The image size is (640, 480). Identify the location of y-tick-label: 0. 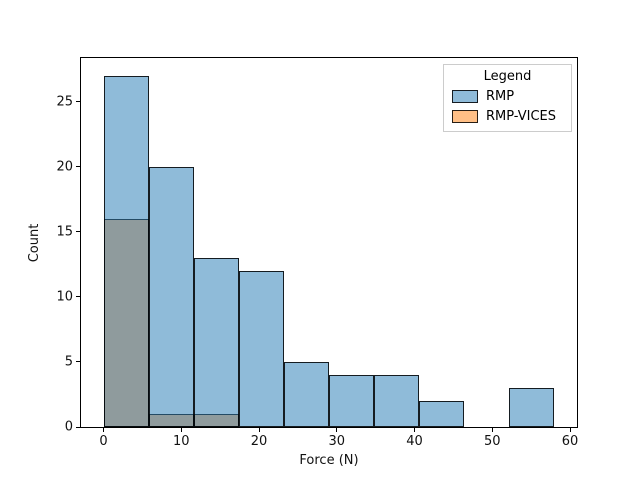
(68, 427).